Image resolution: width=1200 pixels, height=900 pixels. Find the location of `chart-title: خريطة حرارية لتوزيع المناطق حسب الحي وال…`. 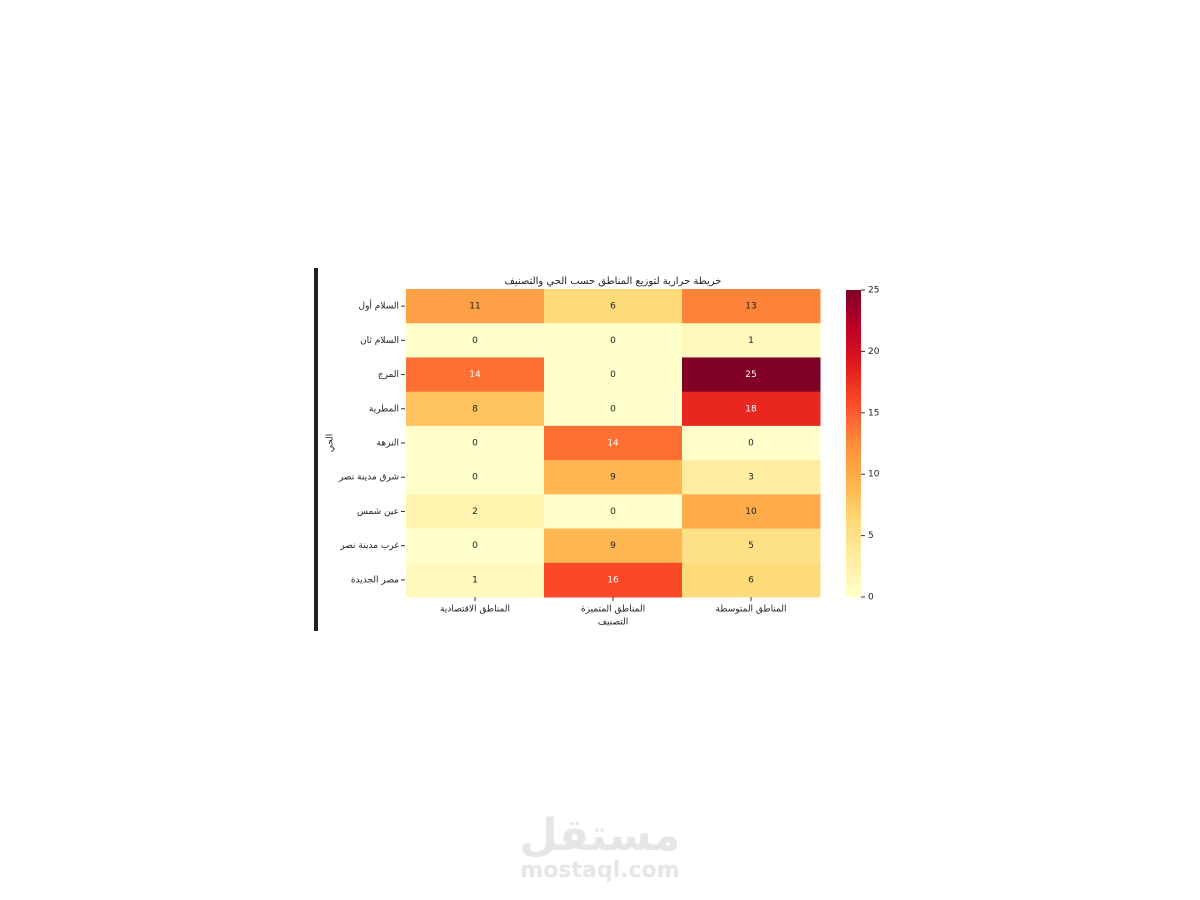

chart-title: خريطة حرارية لتوزيع المناطق حسب الحي وال… is located at coordinates (613, 281).